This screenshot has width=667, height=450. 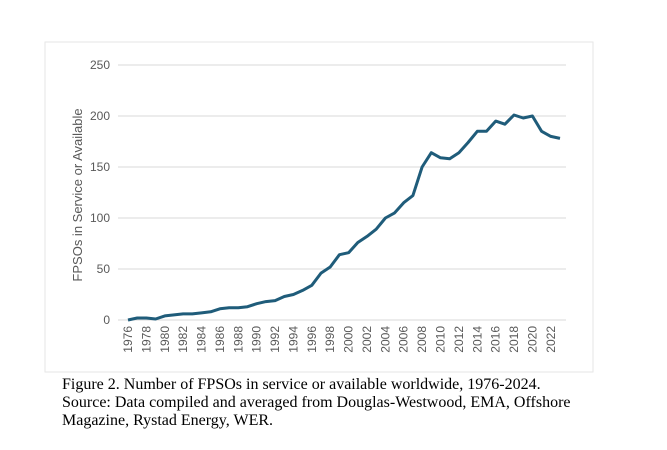 I want to click on y-tick-label: 250, so click(x=100, y=65).